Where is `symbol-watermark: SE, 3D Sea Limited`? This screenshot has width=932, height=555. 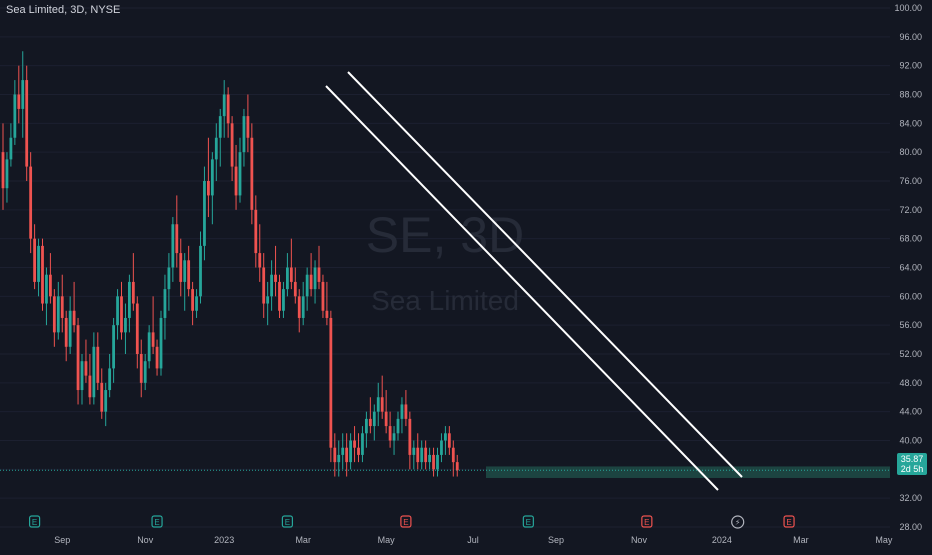 symbol-watermark: SE, 3D Sea Limited is located at coordinates (445, 261).